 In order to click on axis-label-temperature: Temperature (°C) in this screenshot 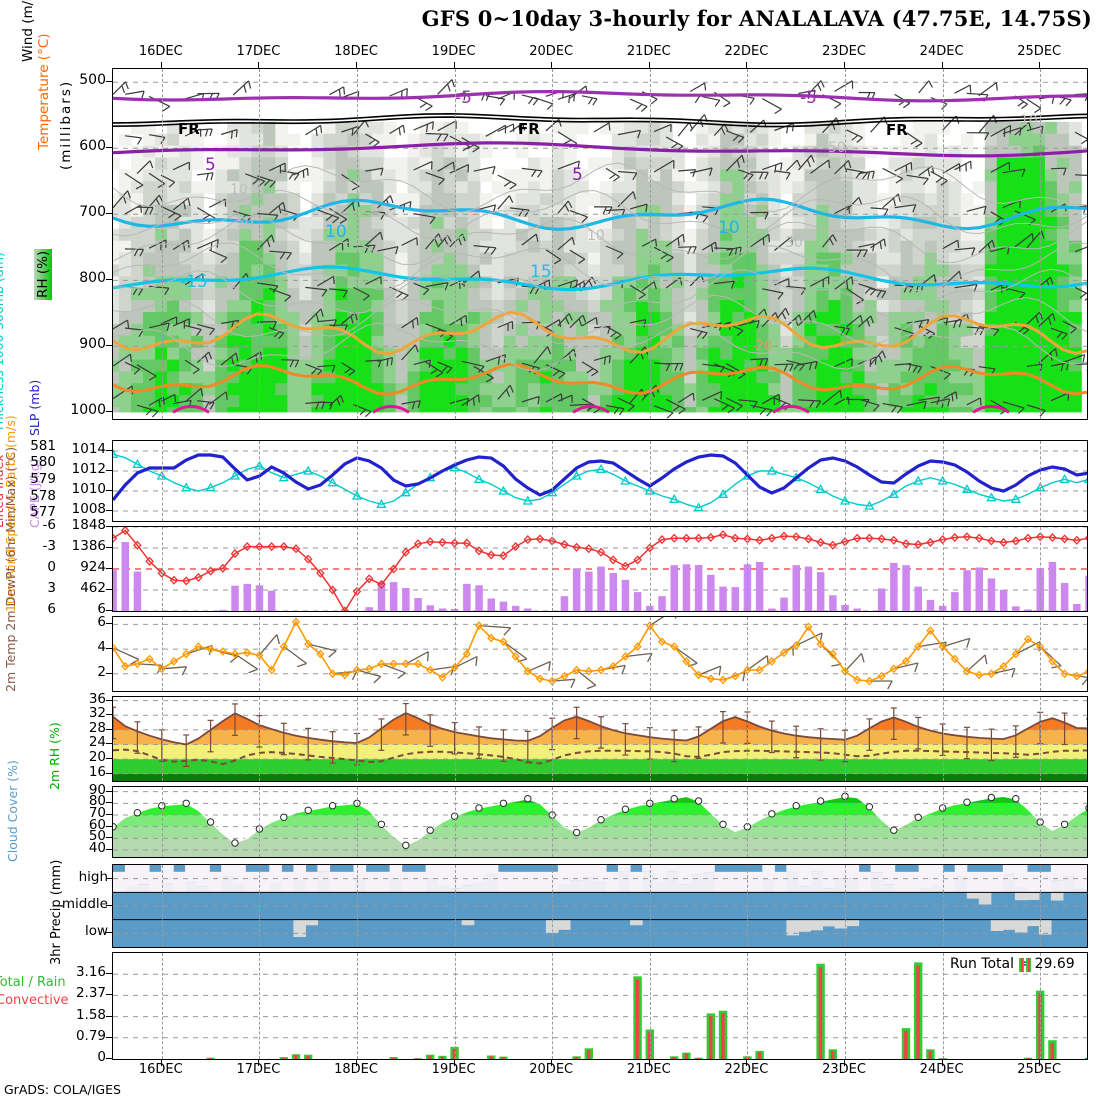, I will do `click(44, 91)`.